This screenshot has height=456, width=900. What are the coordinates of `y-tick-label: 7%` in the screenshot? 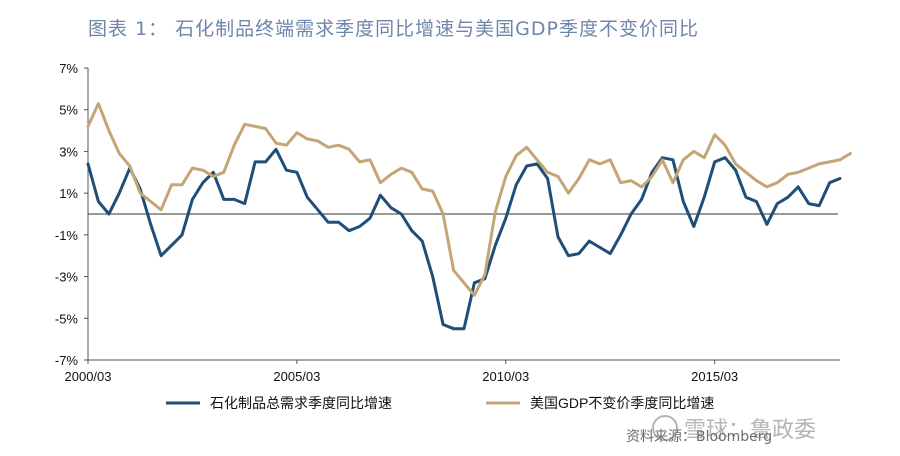 It's located at (68, 68).